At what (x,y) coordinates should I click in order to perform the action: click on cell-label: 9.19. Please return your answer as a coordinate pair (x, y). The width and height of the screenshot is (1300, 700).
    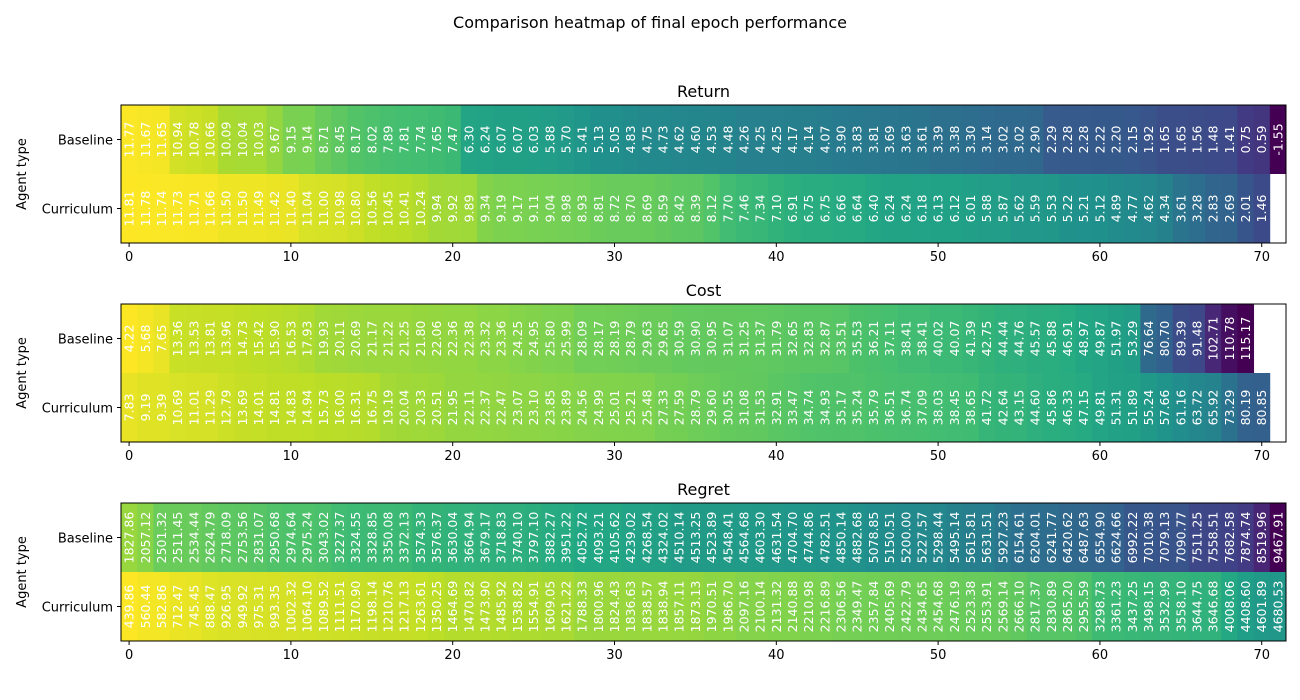
    Looking at the image, I should click on (145, 408).